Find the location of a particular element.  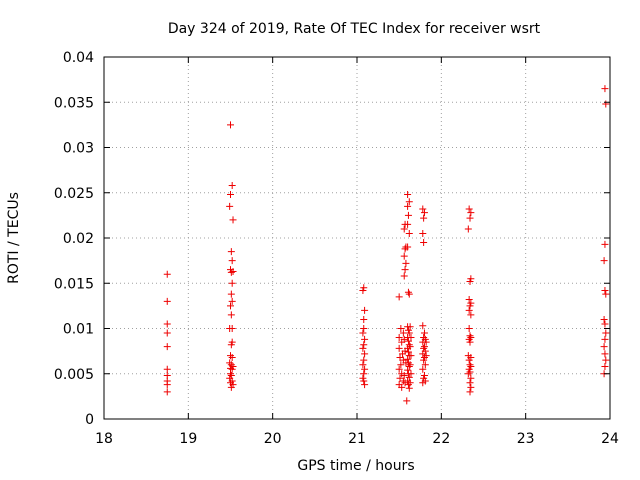

y-tick-label: 0.01 is located at coordinates (78, 330).